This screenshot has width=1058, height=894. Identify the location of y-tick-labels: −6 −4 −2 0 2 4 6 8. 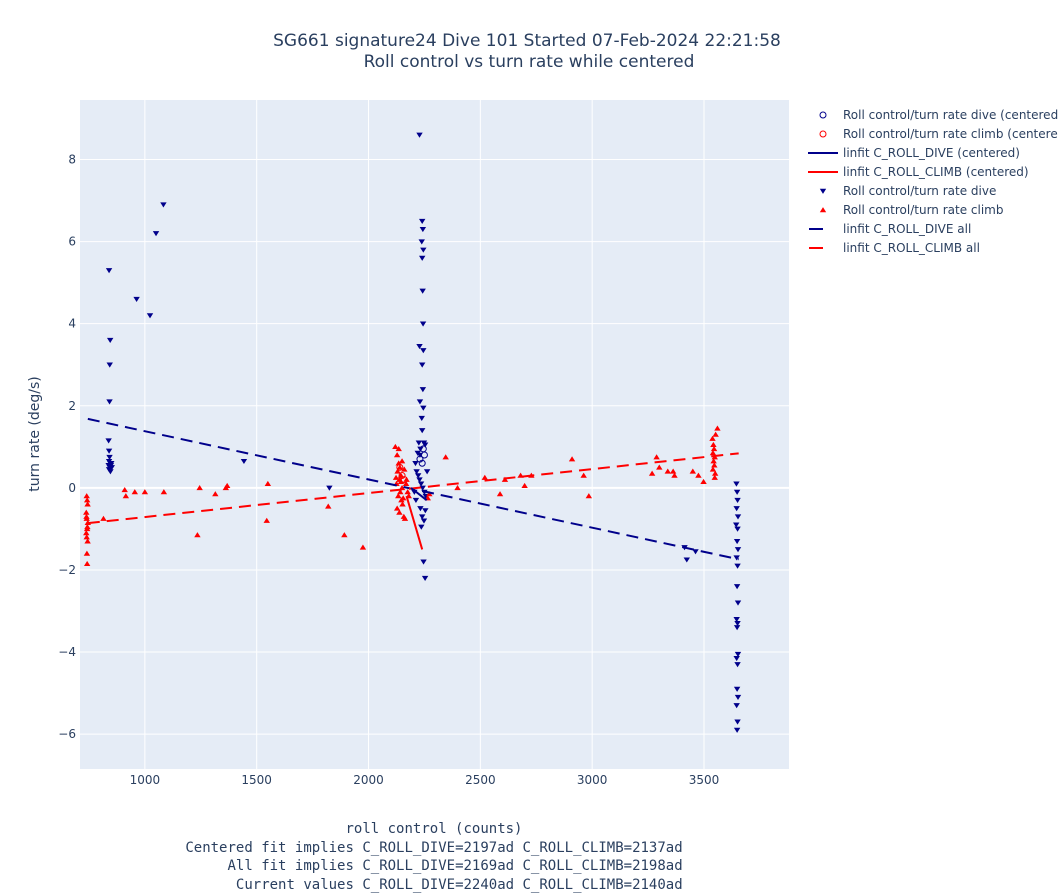
(67, 447).